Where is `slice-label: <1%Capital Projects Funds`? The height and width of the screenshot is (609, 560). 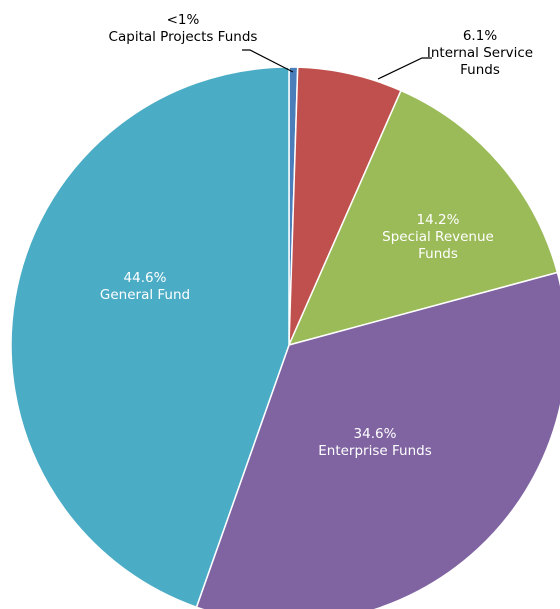 slice-label: <1%Capital Projects Funds is located at coordinates (183, 29).